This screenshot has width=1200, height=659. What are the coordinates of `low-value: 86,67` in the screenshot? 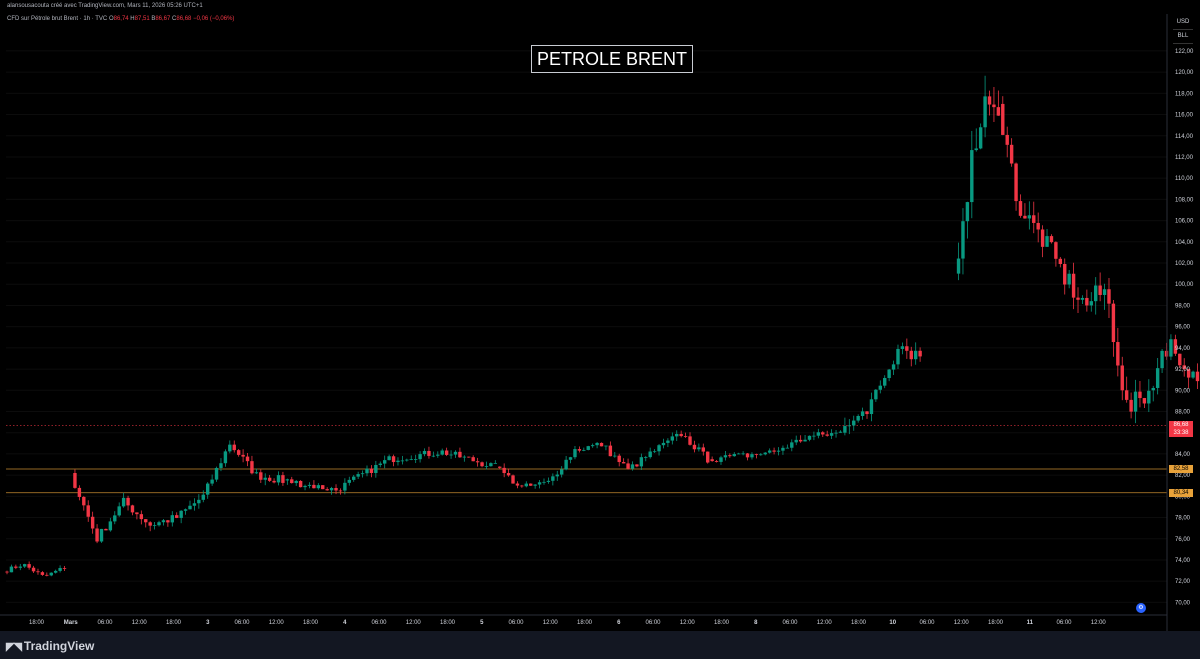 It's located at (163, 19).